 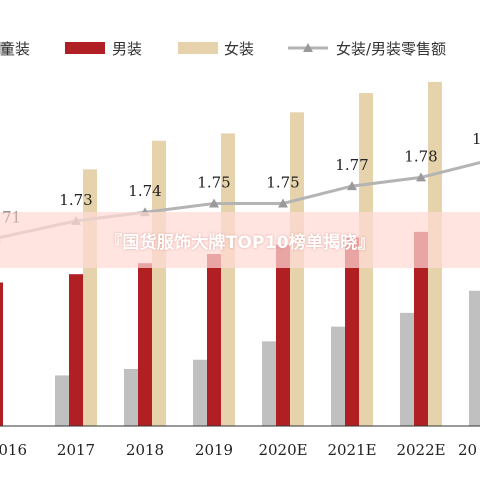 I want to click on x-tick-2017: 2017, so click(x=76, y=450).